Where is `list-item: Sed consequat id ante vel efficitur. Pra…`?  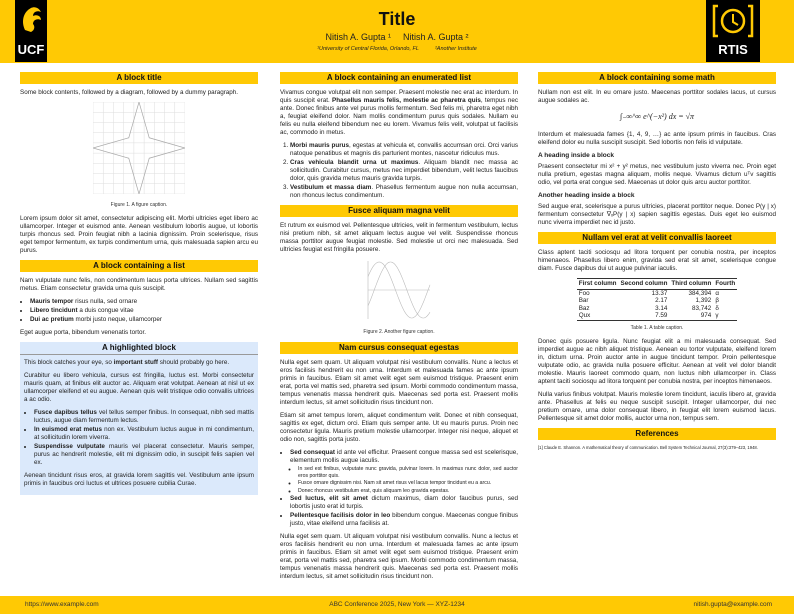
list-item: Sed consequat id ante vel efficitur. Pra… is located at coordinates (404, 471).